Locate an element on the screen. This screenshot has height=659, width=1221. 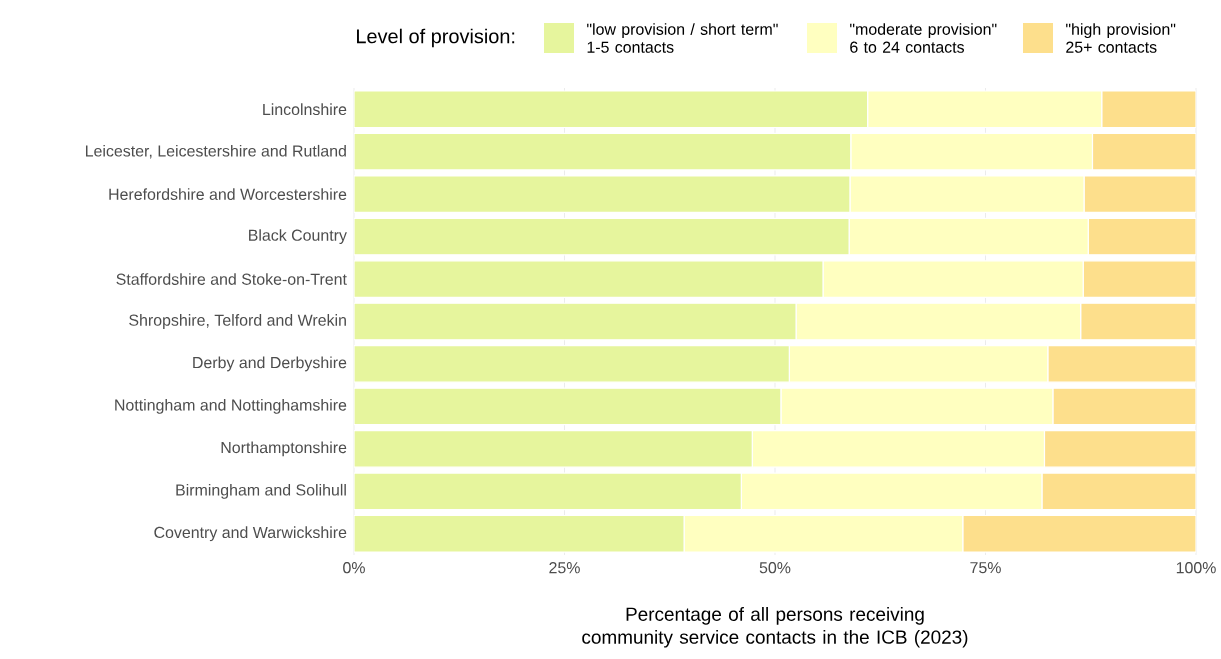
y-tick-label: Staffordshire and Stoke-on-Trent is located at coordinates (231, 279).